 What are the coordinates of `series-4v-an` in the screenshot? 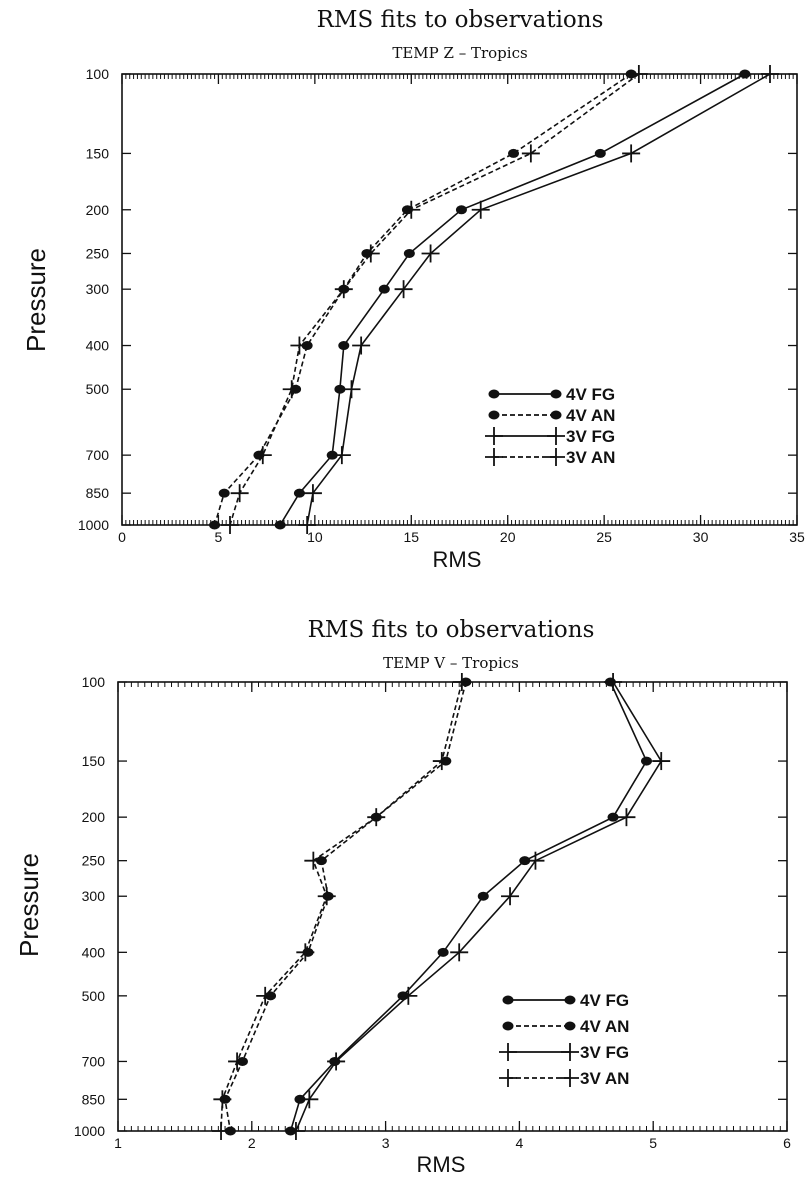 It's located at (345, 906).